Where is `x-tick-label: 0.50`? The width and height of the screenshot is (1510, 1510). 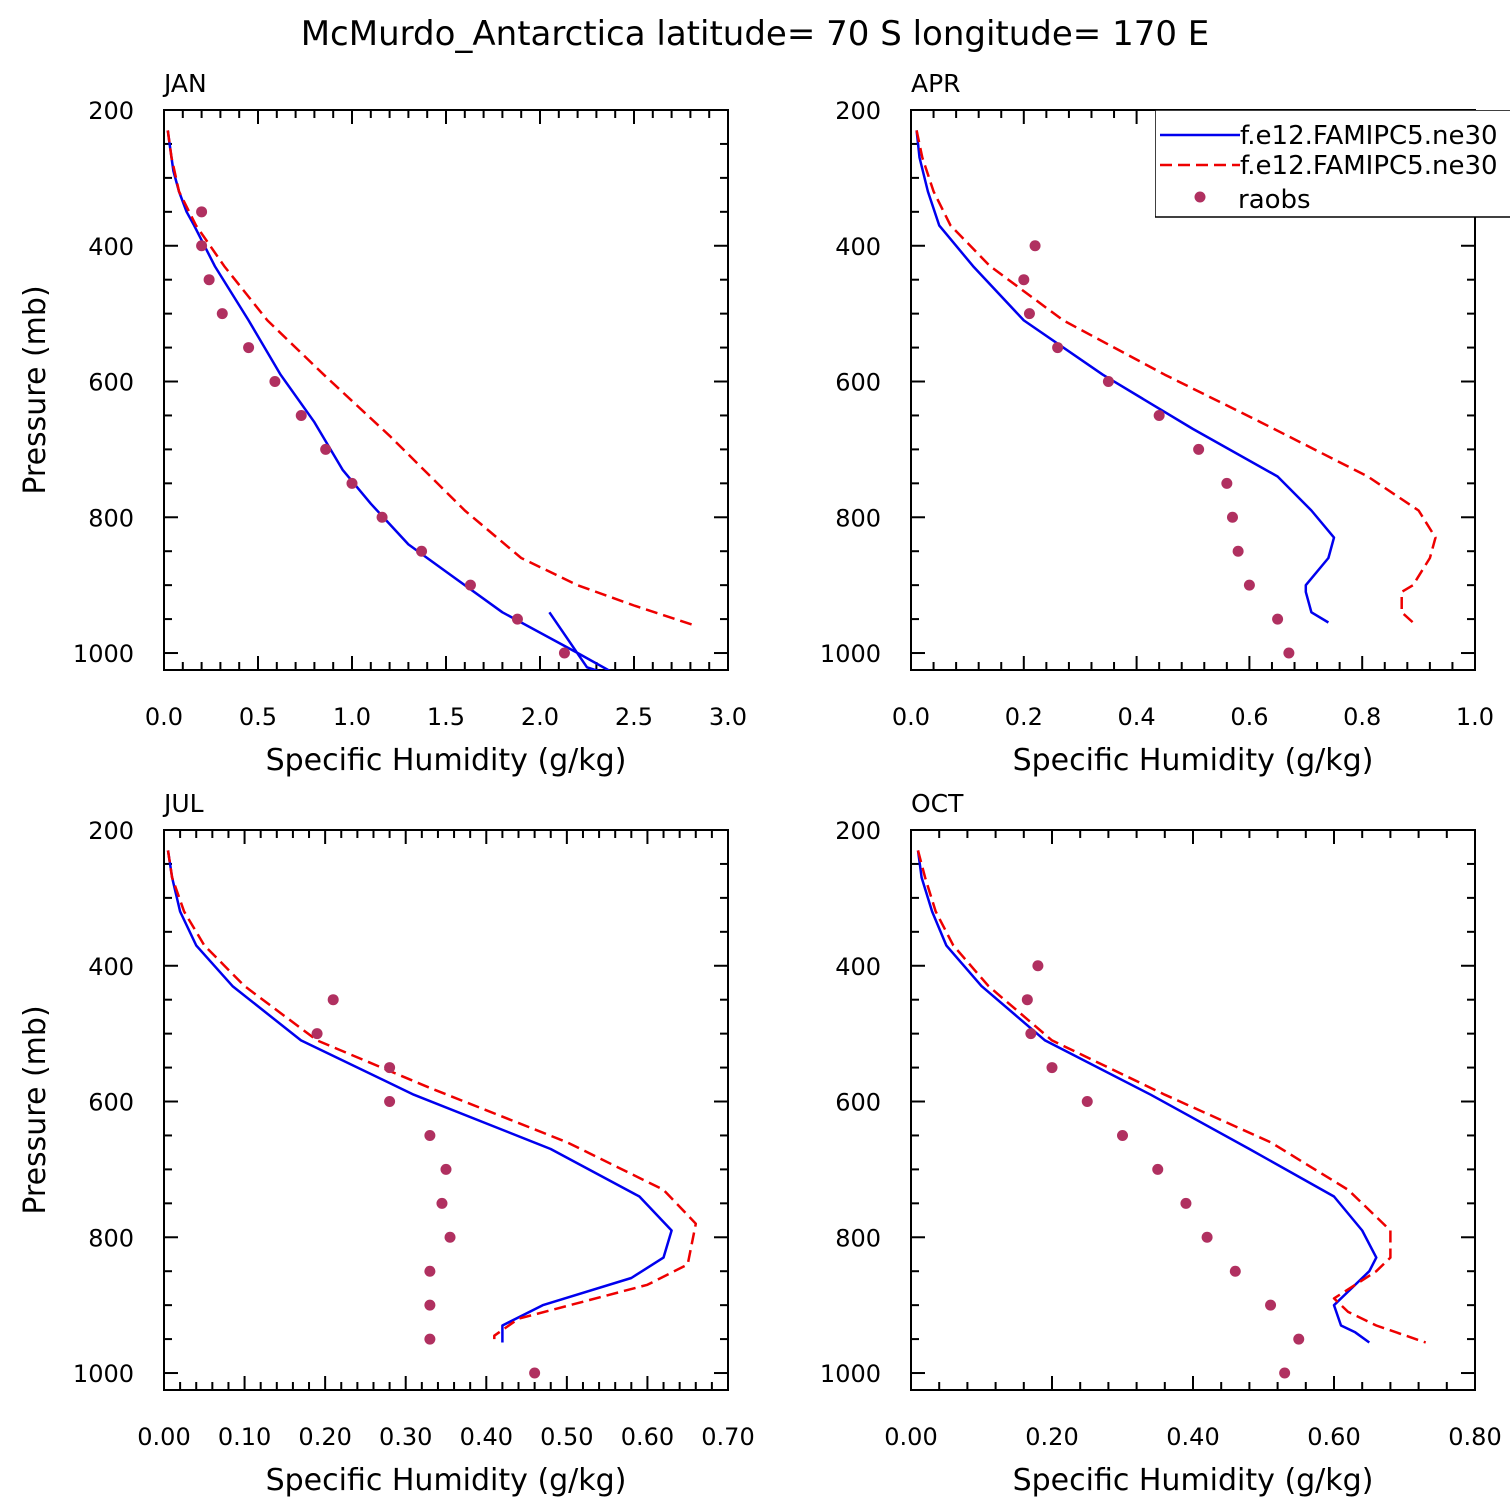 x-tick-label: 0.50 is located at coordinates (566, 1437).